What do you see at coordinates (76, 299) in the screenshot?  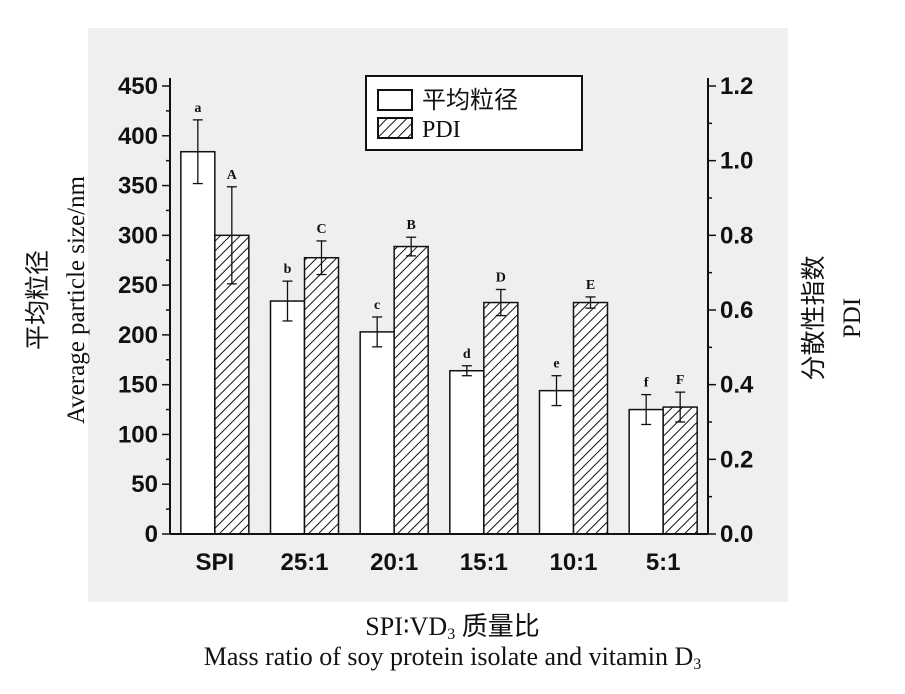 I see `y-axis-title-en: Average particle size/nm` at bounding box center [76, 299].